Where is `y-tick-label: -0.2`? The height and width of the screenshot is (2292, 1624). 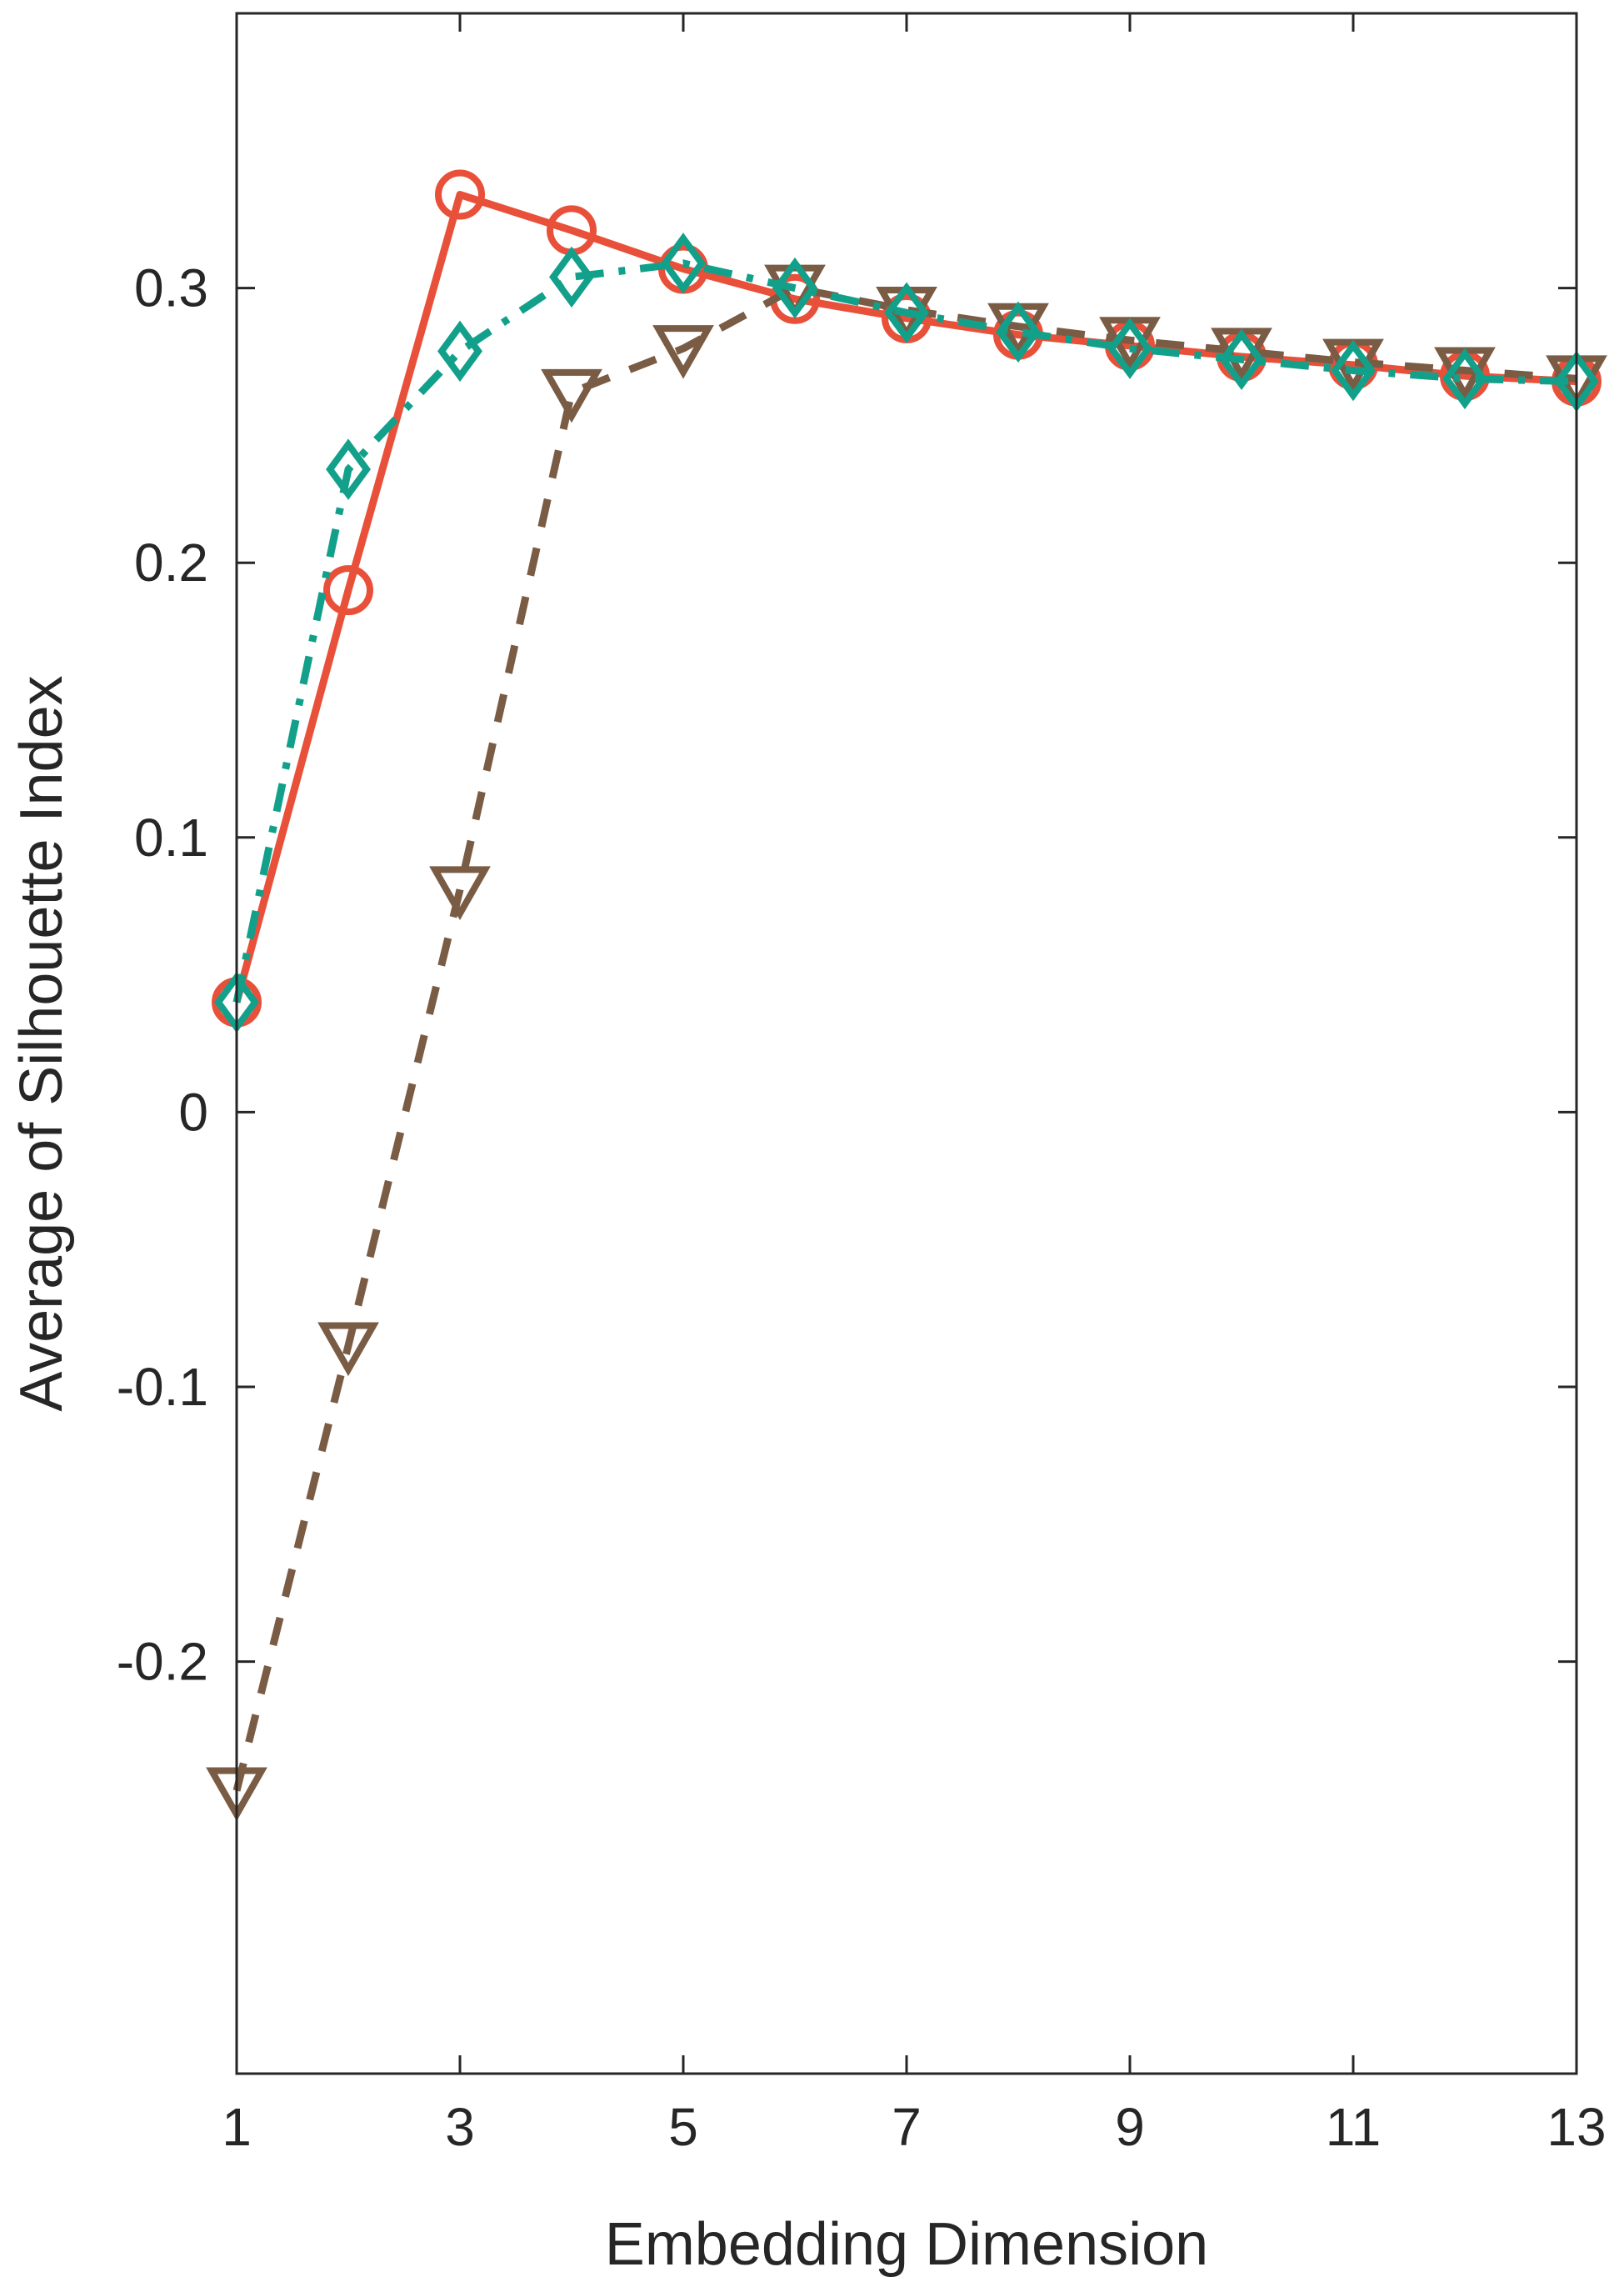
y-tick-label: -0.2 is located at coordinates (162, 1662).